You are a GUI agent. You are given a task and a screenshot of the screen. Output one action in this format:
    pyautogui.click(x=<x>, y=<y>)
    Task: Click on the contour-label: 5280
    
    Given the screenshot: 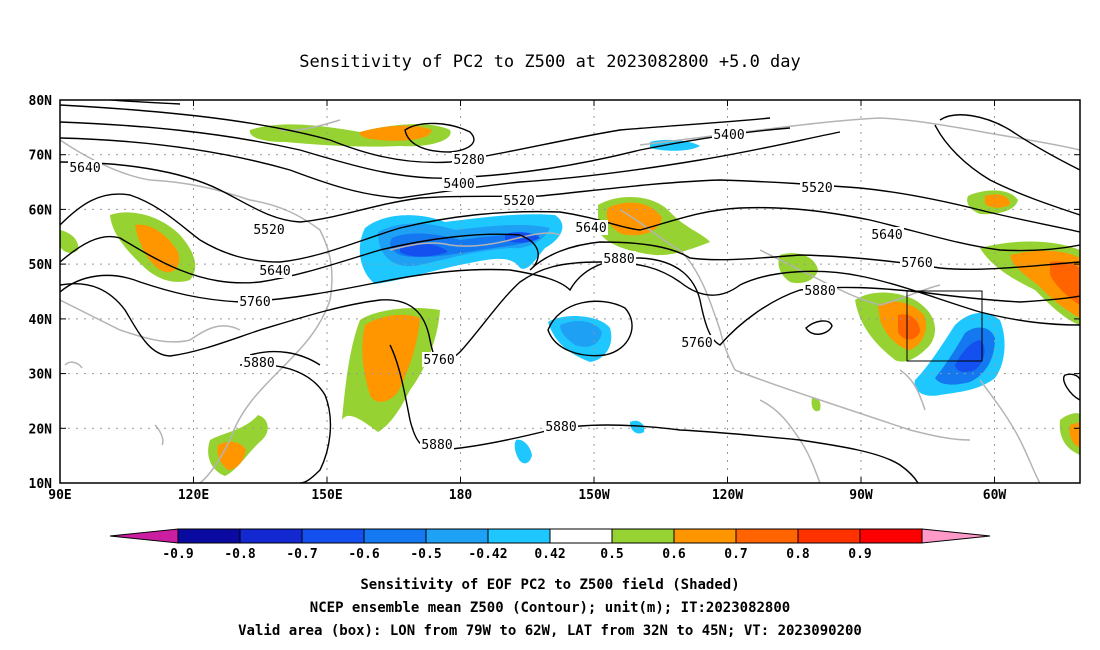 What is the action you would take?
    pyautogui.click(x=469, y=160)
    